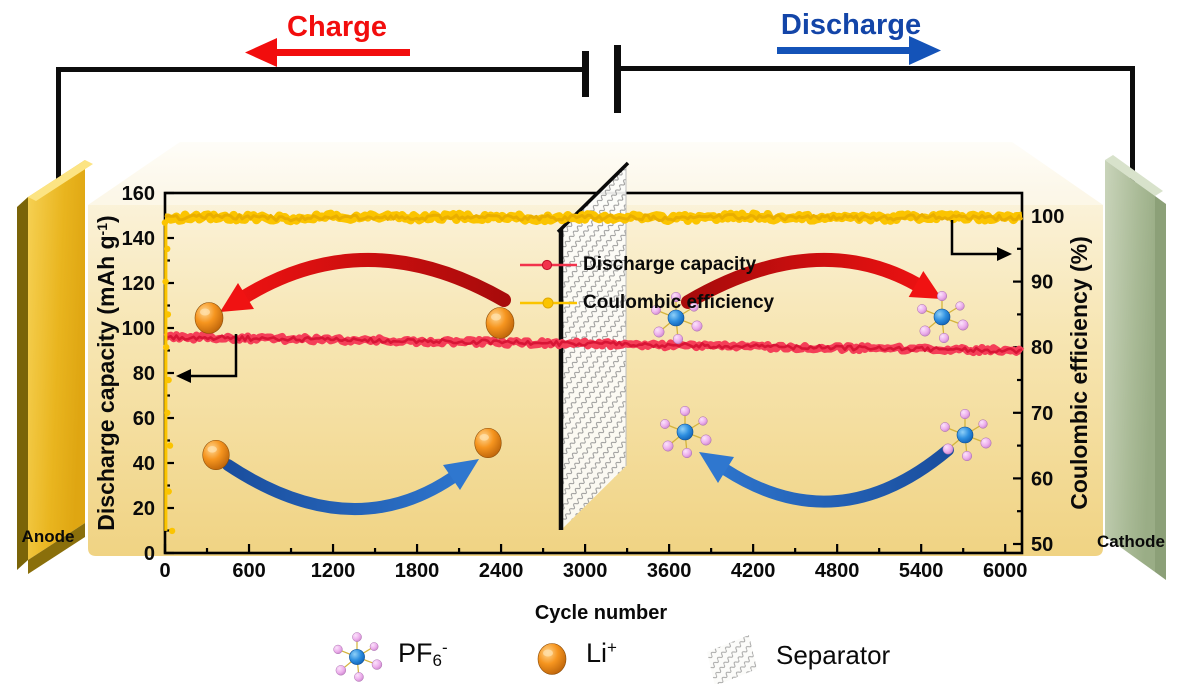  I want to click on li-symbol: Li, so click(597, 653).